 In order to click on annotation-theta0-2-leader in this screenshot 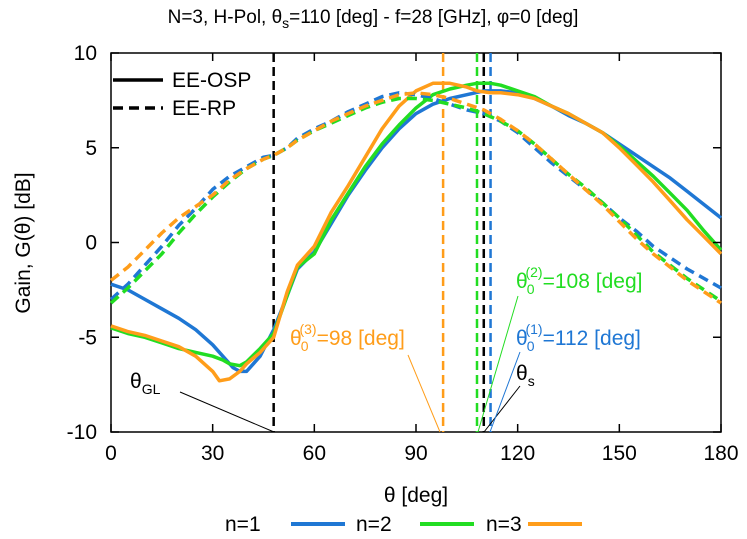, I will do `click(498, 364)`.